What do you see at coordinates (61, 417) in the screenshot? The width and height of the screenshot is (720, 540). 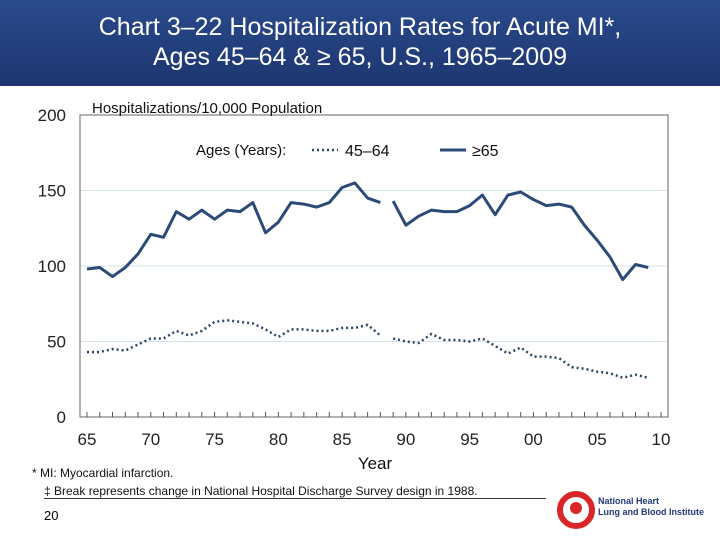 I see `y-tick-label: 0` at bounding box center [61, 417].